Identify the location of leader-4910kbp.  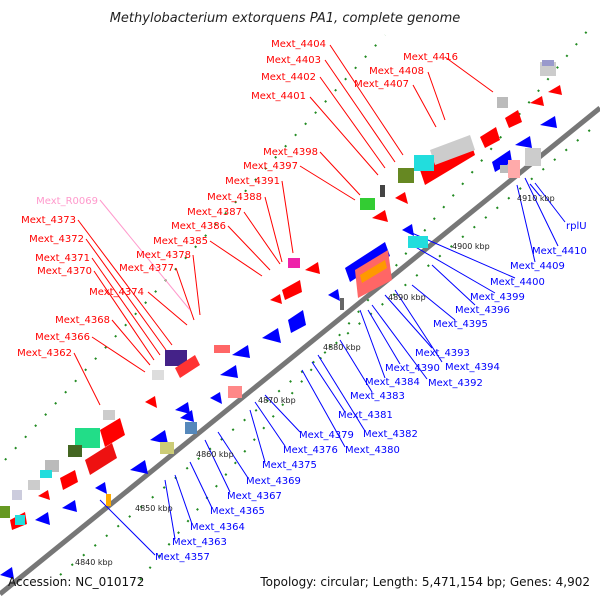
(535, 190).